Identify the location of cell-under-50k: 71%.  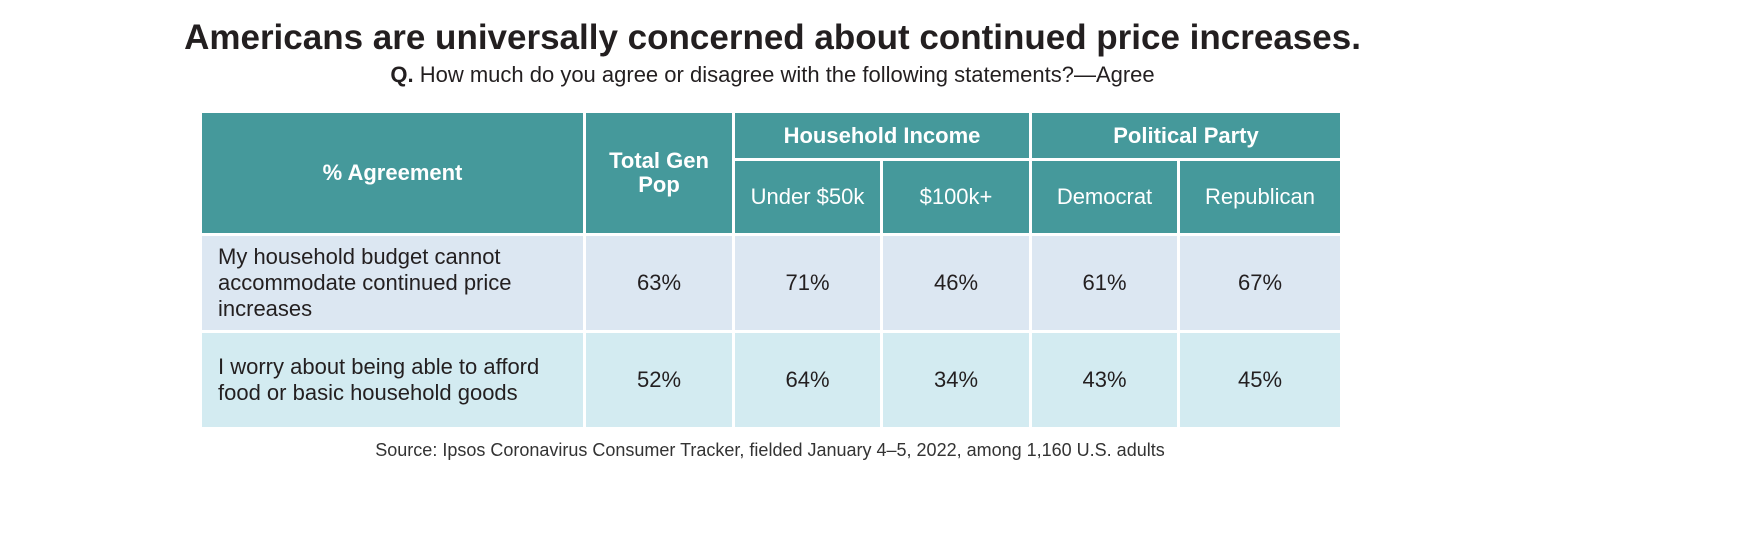
(807, 283).